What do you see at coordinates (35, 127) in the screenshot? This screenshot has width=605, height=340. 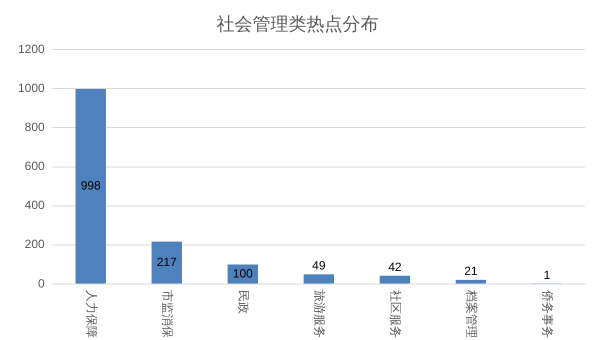 I see `y-tick-label: 800` at bounding box center [35, 127].